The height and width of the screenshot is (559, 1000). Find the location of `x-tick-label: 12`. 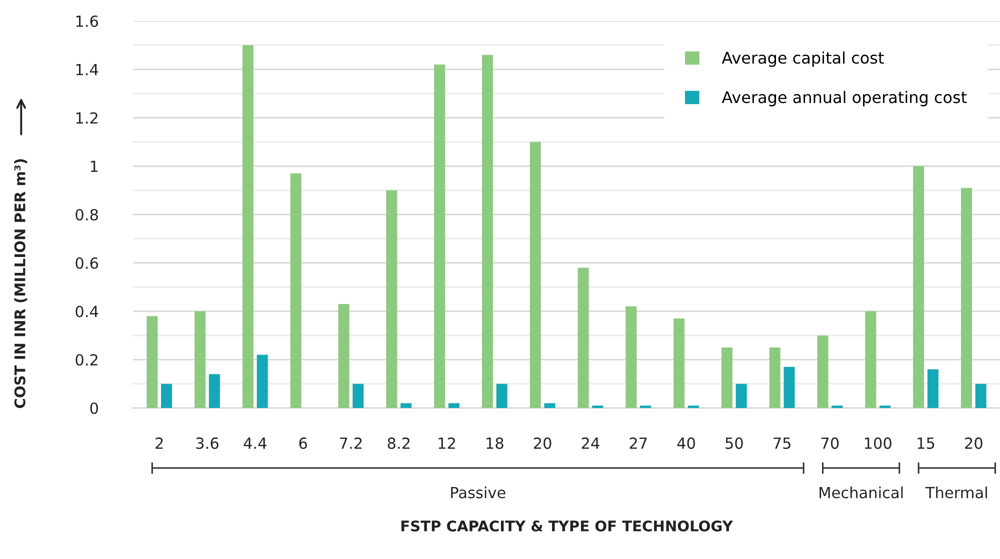

x-tick-label: 12 is located at coordinates (446, 443).